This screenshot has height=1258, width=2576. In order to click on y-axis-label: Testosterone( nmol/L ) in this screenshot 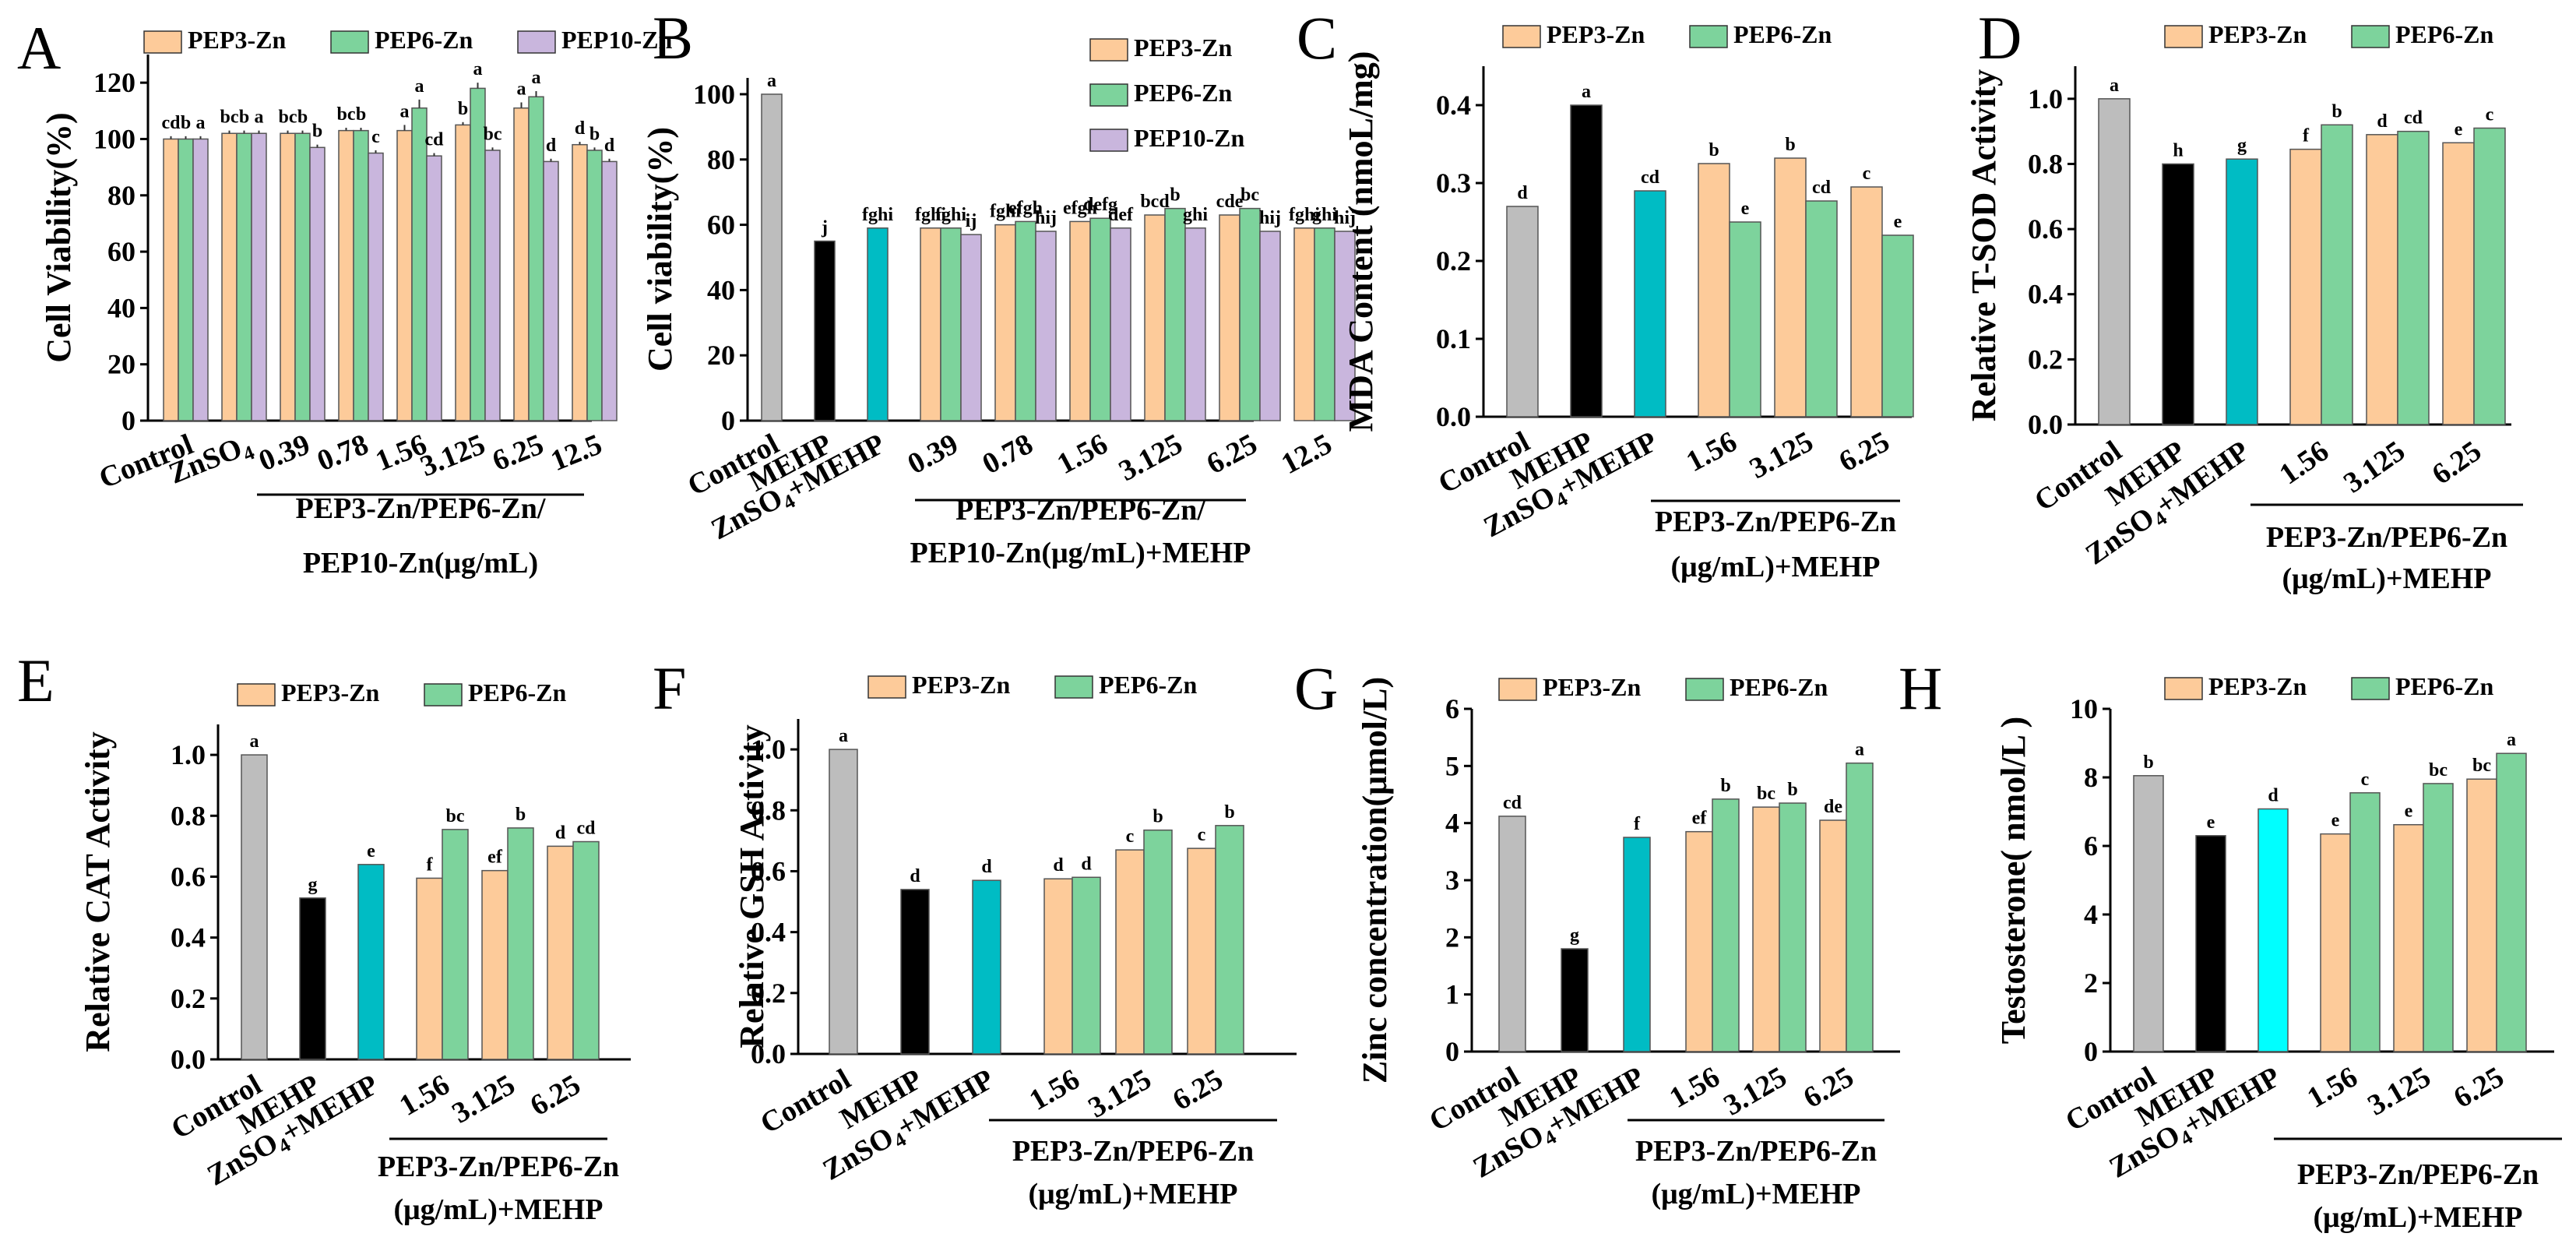, I will do `click(2013, 880)`.